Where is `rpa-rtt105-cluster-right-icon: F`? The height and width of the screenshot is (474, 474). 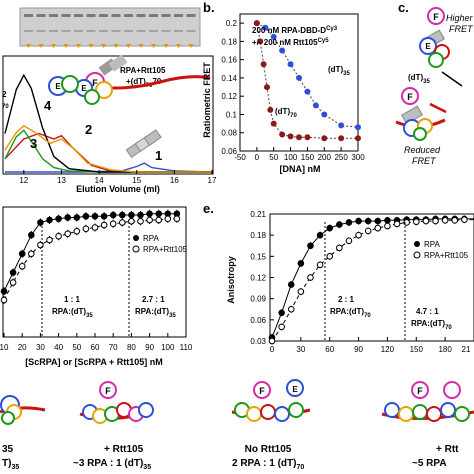 rpa-rtt105-cluster-right-icon: F is located at coordinates (427, 401).